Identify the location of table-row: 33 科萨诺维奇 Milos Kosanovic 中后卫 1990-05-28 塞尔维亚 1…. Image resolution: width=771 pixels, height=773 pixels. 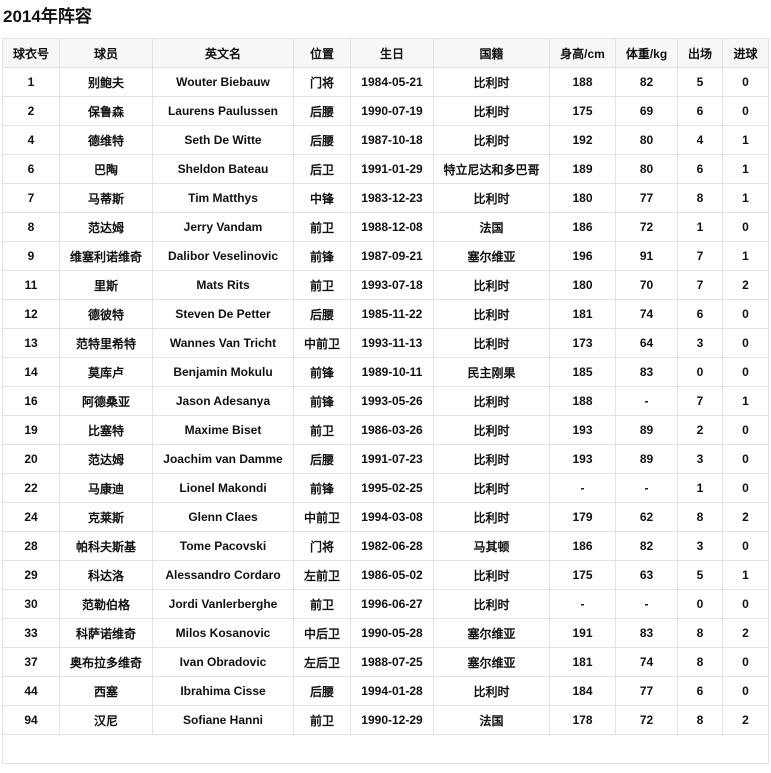
(385, 633).